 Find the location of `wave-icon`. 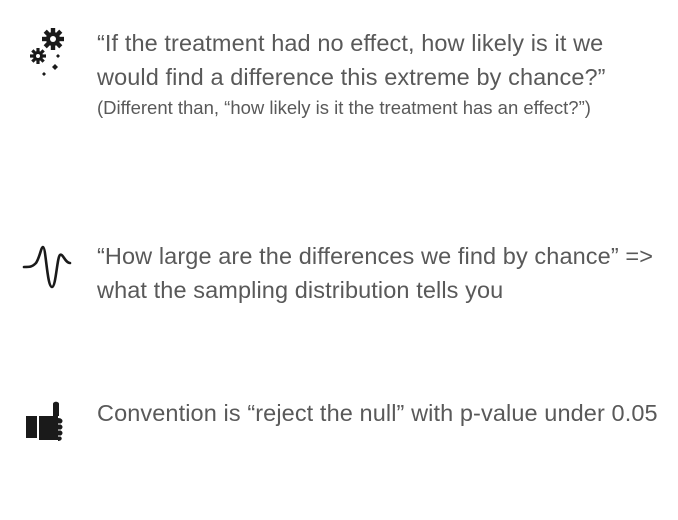

wave-icon is located at coordinates (47, 267).